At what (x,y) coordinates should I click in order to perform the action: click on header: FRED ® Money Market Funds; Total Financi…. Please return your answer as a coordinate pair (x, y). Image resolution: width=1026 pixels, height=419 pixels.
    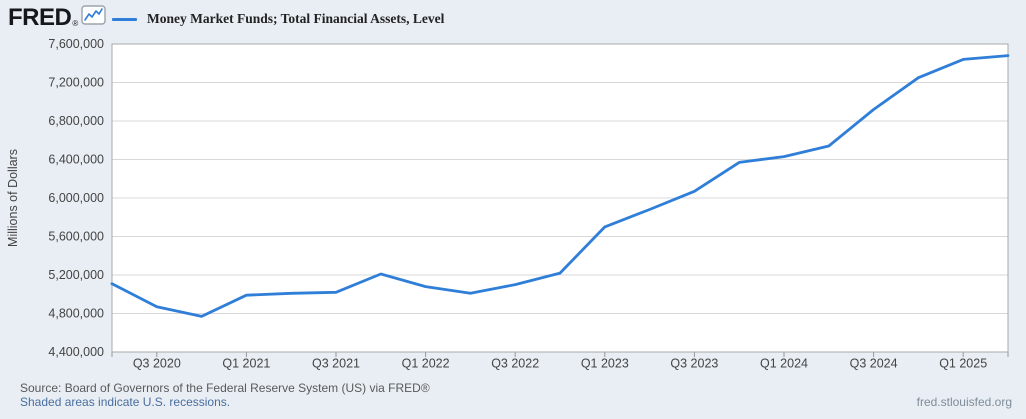
    Looking at the image, I should click on (513, 19).